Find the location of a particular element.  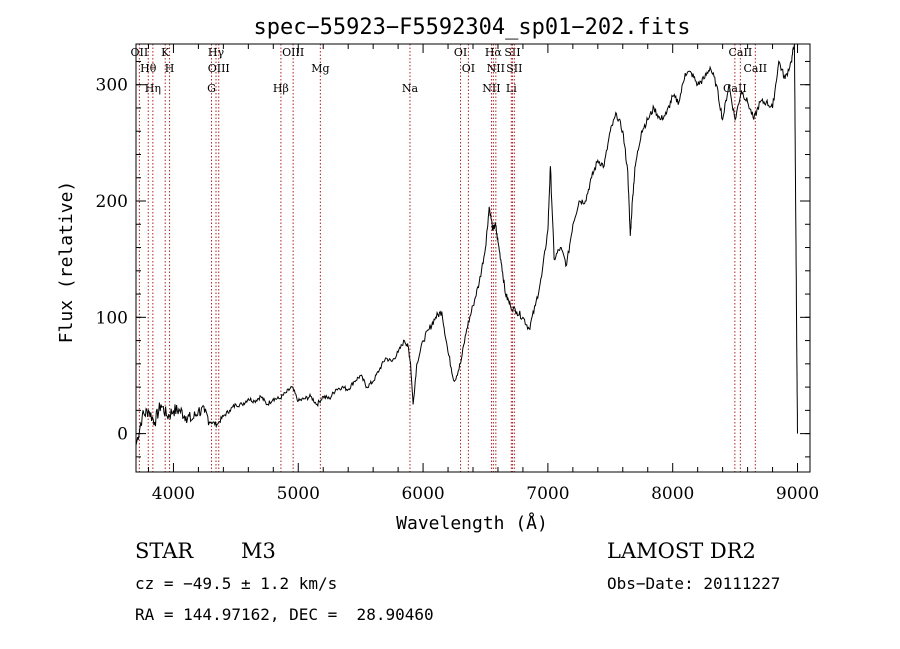

chart-title: spec−55923−F5592304_sp01−202.fits is located at coordinates (471, 27).